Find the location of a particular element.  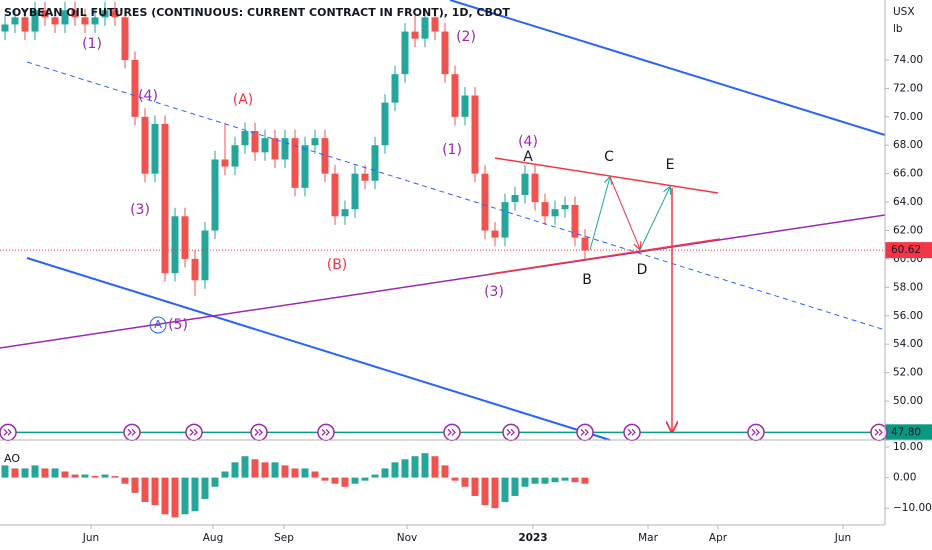

event-icons is located at coordinates (444, 432).